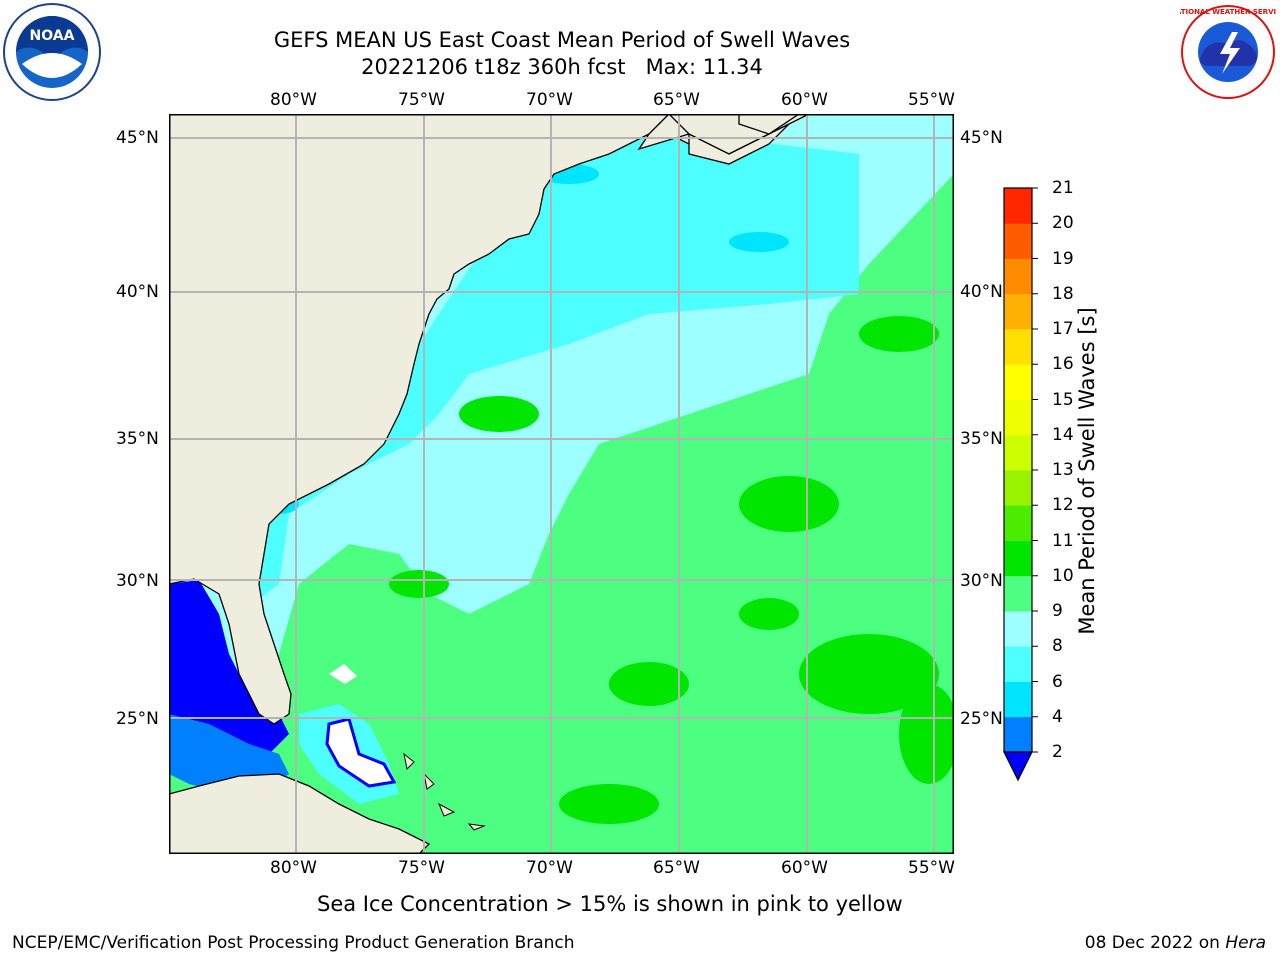 The height and width of the screenshot is (960, 1280). Describe the element at coordinates (1063, 540) in the screenshot. I see `colorbar-tick-label: 11` at that location.